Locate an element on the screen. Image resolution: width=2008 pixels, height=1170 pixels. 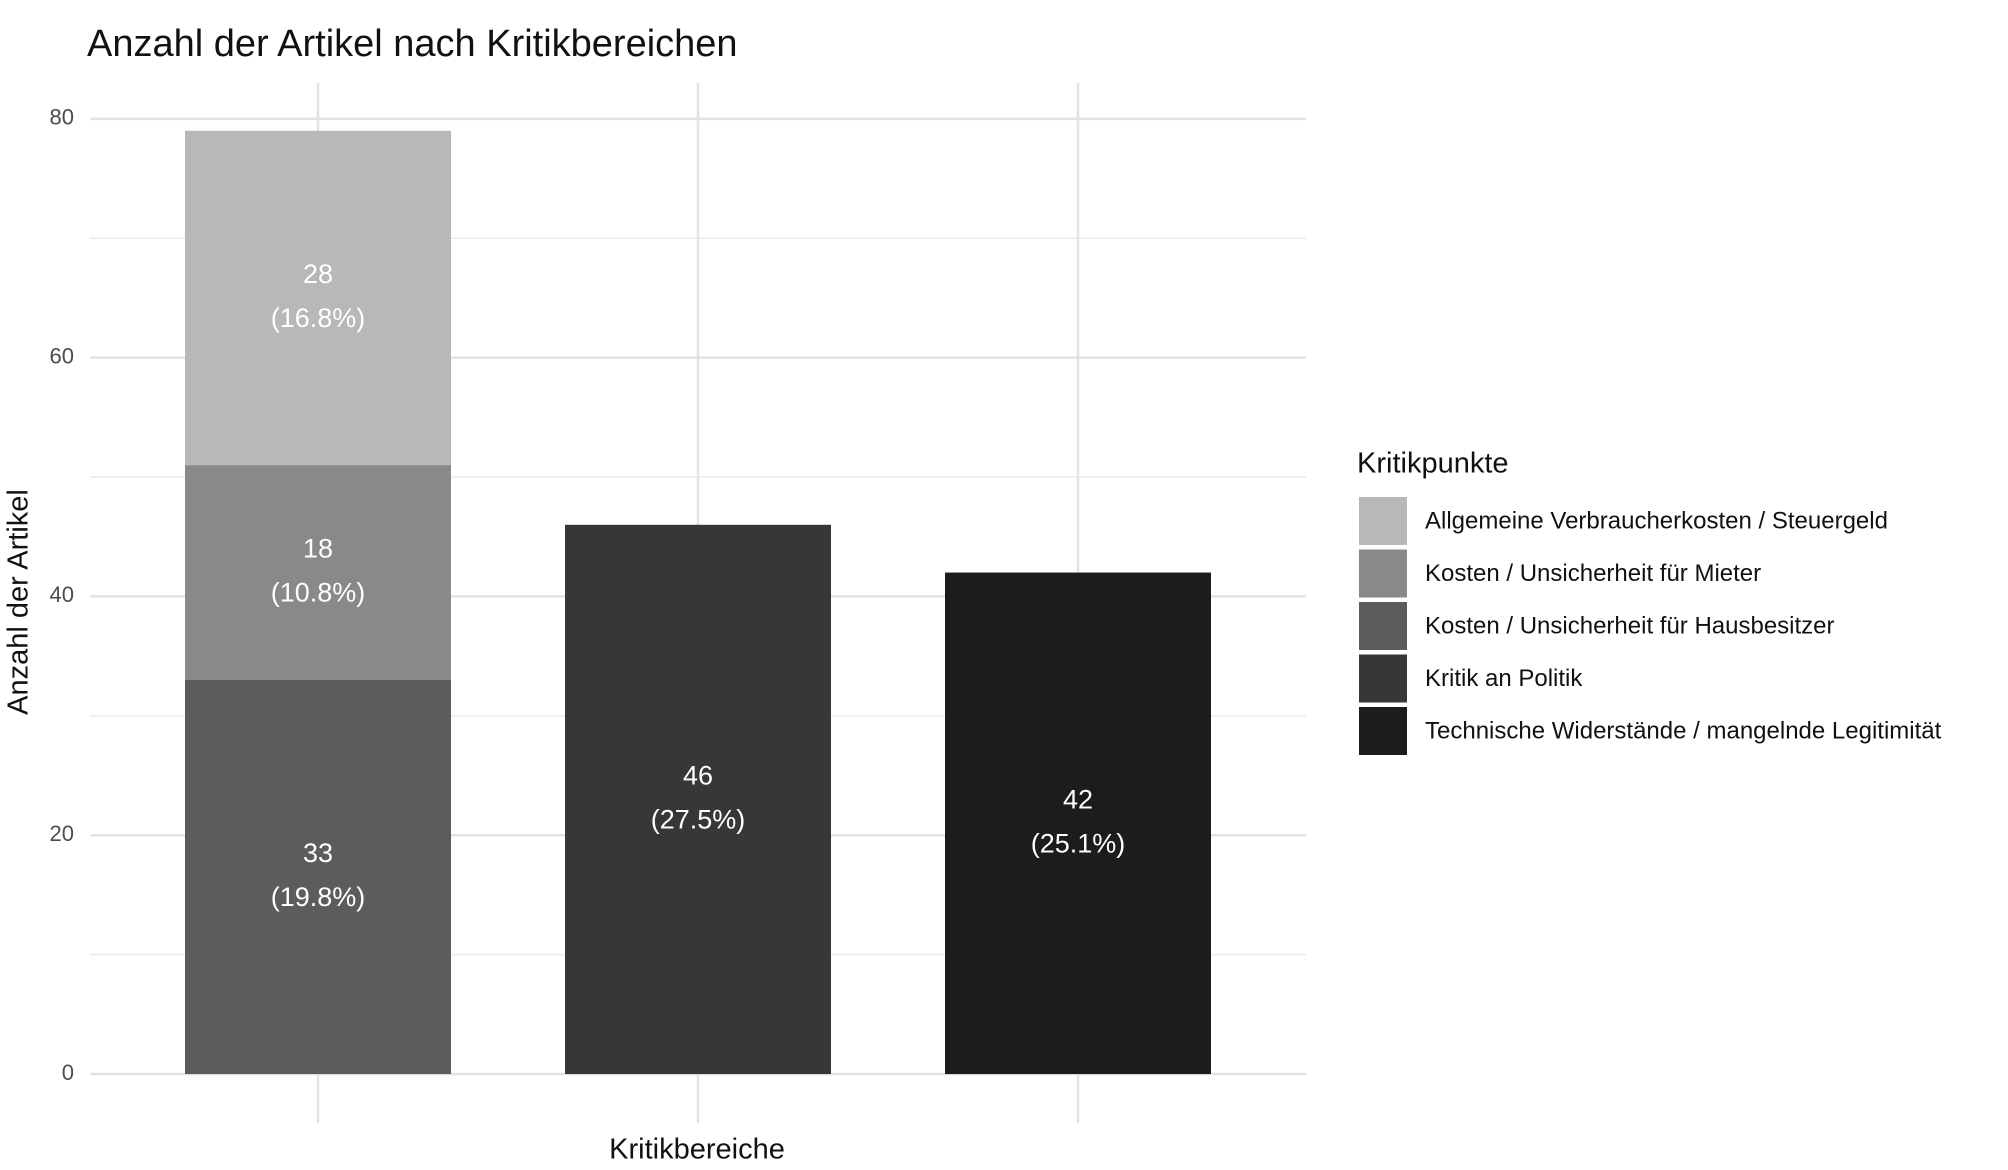
y-axis-title: Anzahl der Artikel is located at coordinates (19, 602).